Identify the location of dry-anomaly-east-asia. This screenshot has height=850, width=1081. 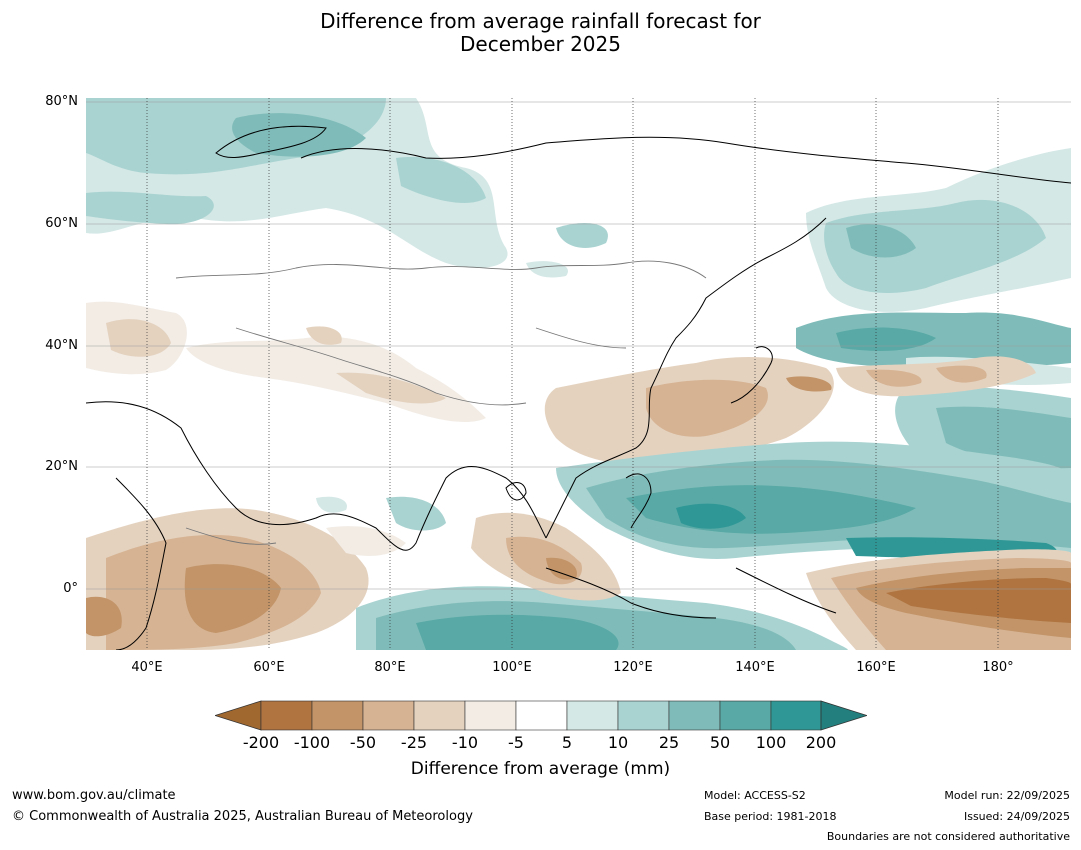
(790, 410).